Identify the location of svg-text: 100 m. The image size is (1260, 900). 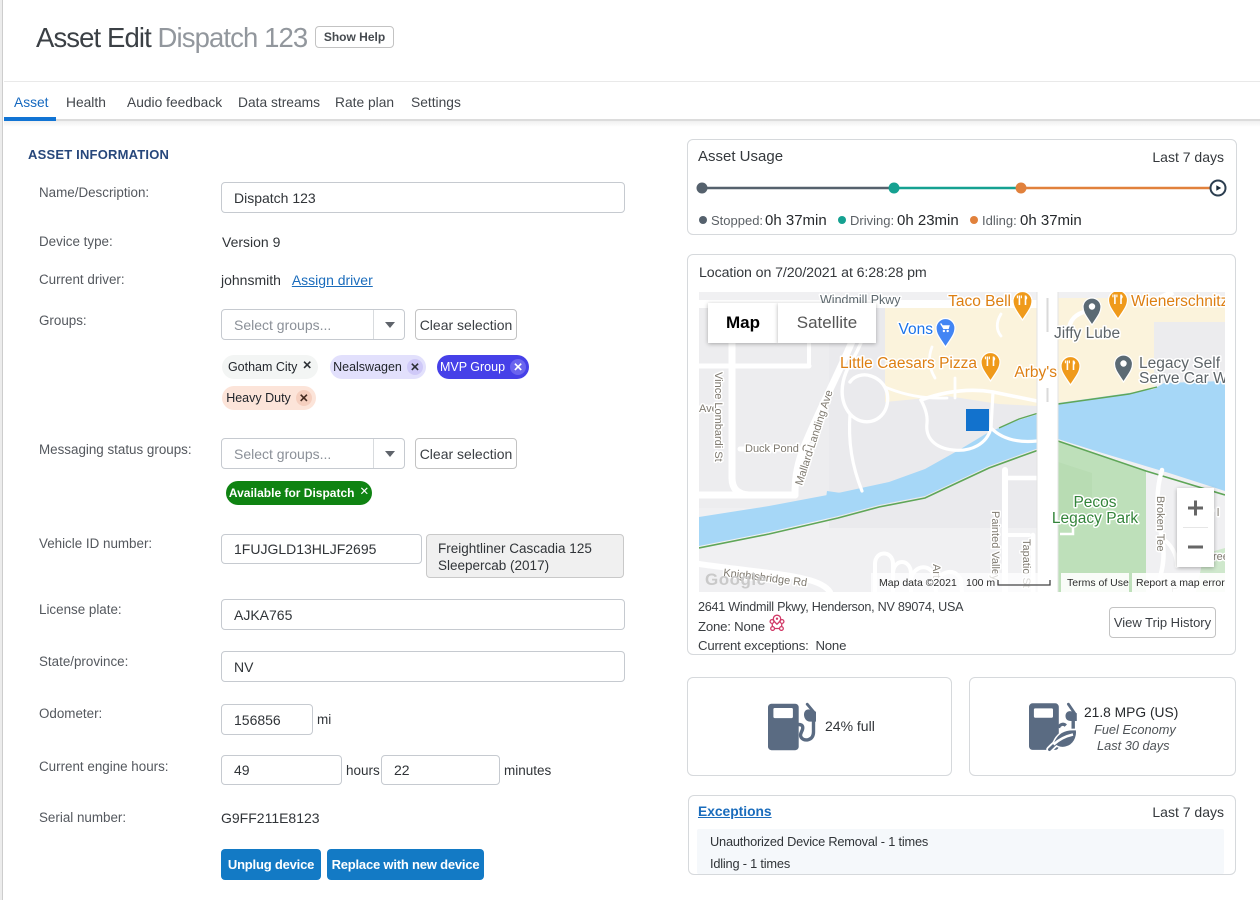
(980, 583).